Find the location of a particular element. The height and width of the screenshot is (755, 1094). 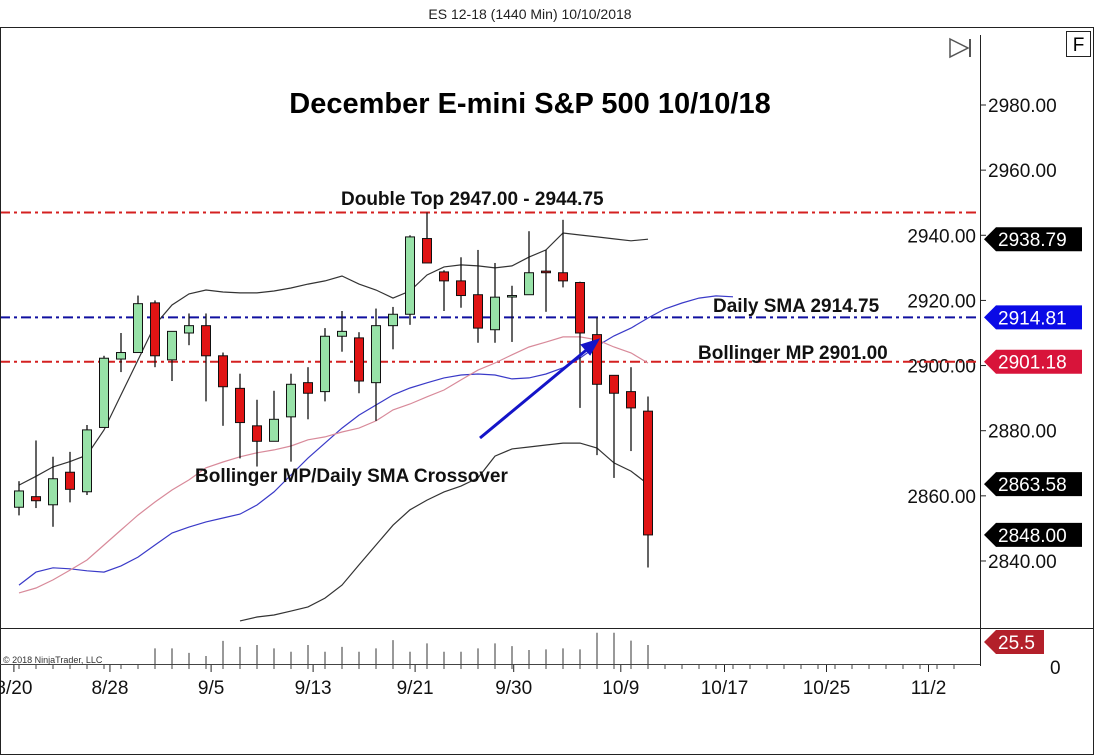

x-tick-label: 11/2 is located at coordinates (929, 688).